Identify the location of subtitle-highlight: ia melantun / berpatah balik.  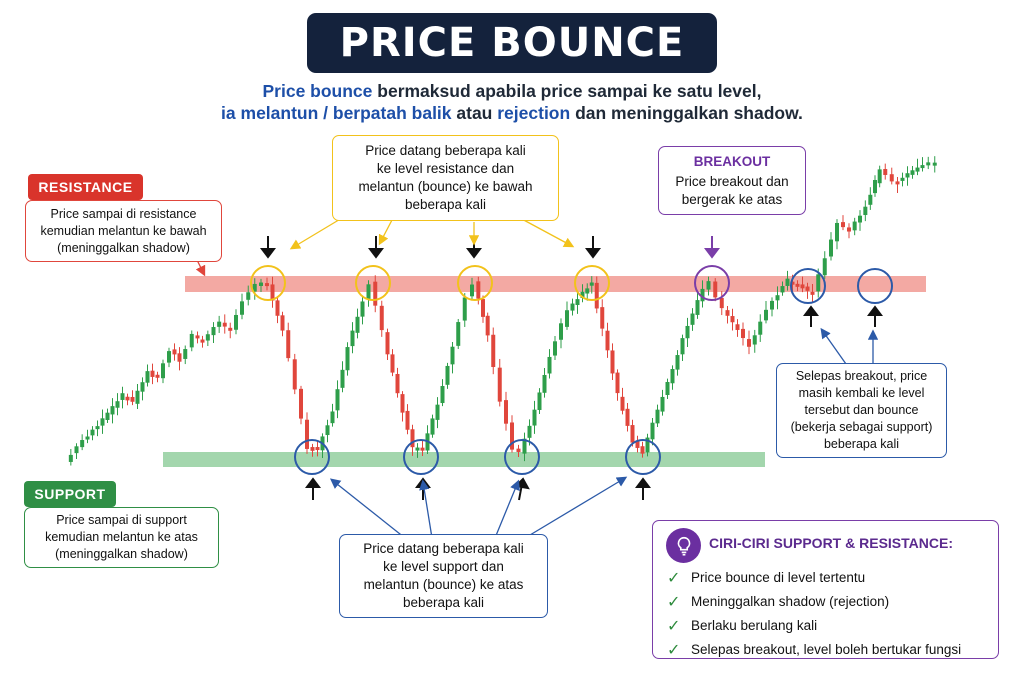
(336, 113).